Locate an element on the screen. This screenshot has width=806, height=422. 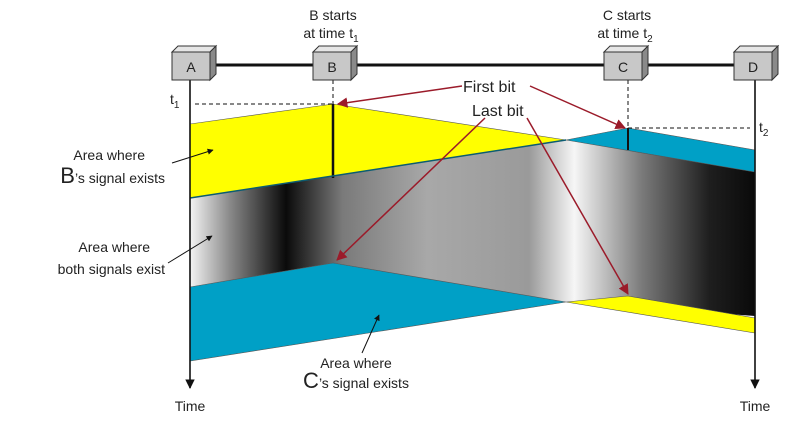
station-b-label: B is located at coordinates (331, 67).